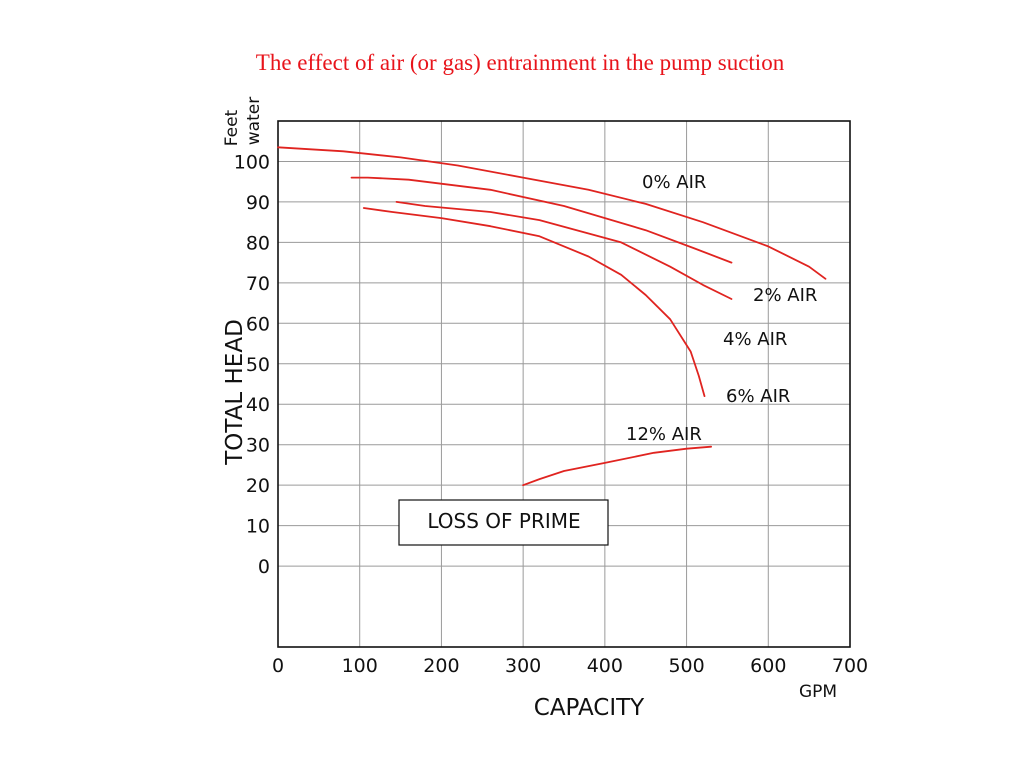 The width and height of the screenshot is (1024, 768). I want to click on y-tick-label: 20, so click(258, 486).